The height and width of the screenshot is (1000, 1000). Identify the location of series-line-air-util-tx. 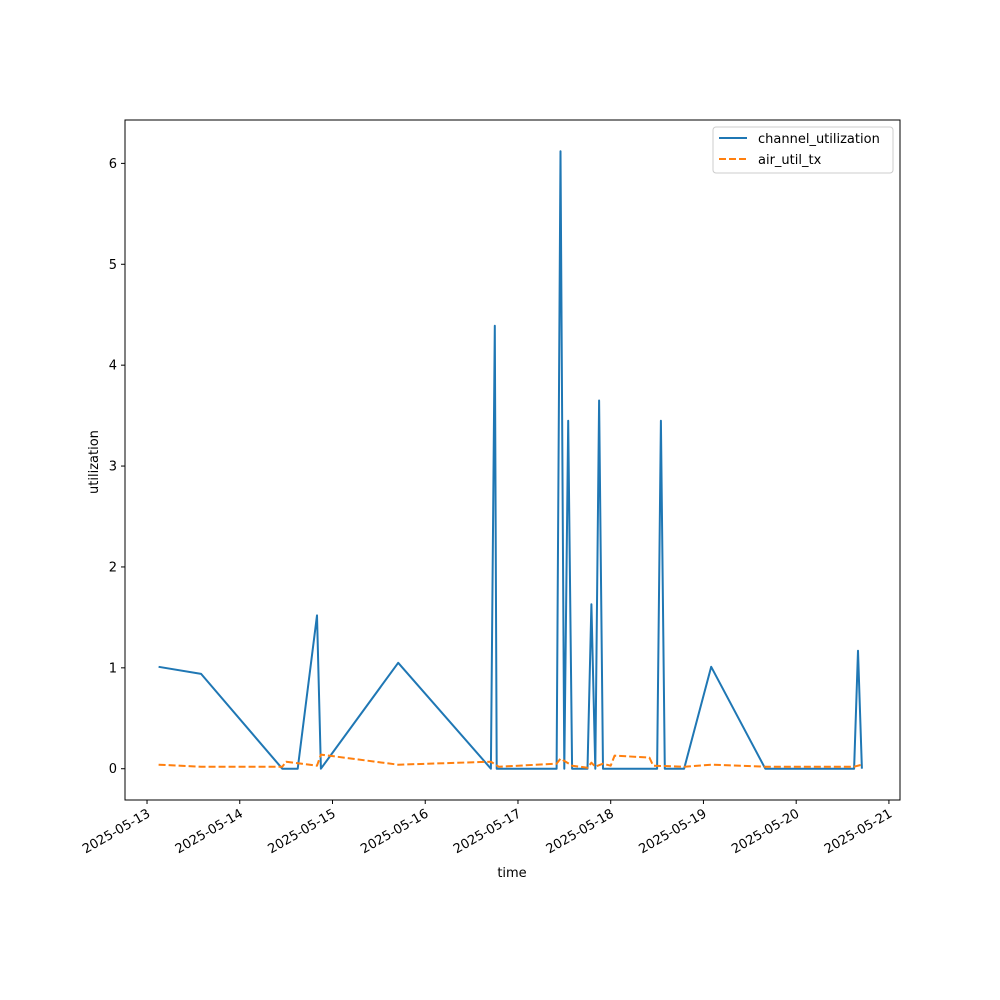
(510, 761).